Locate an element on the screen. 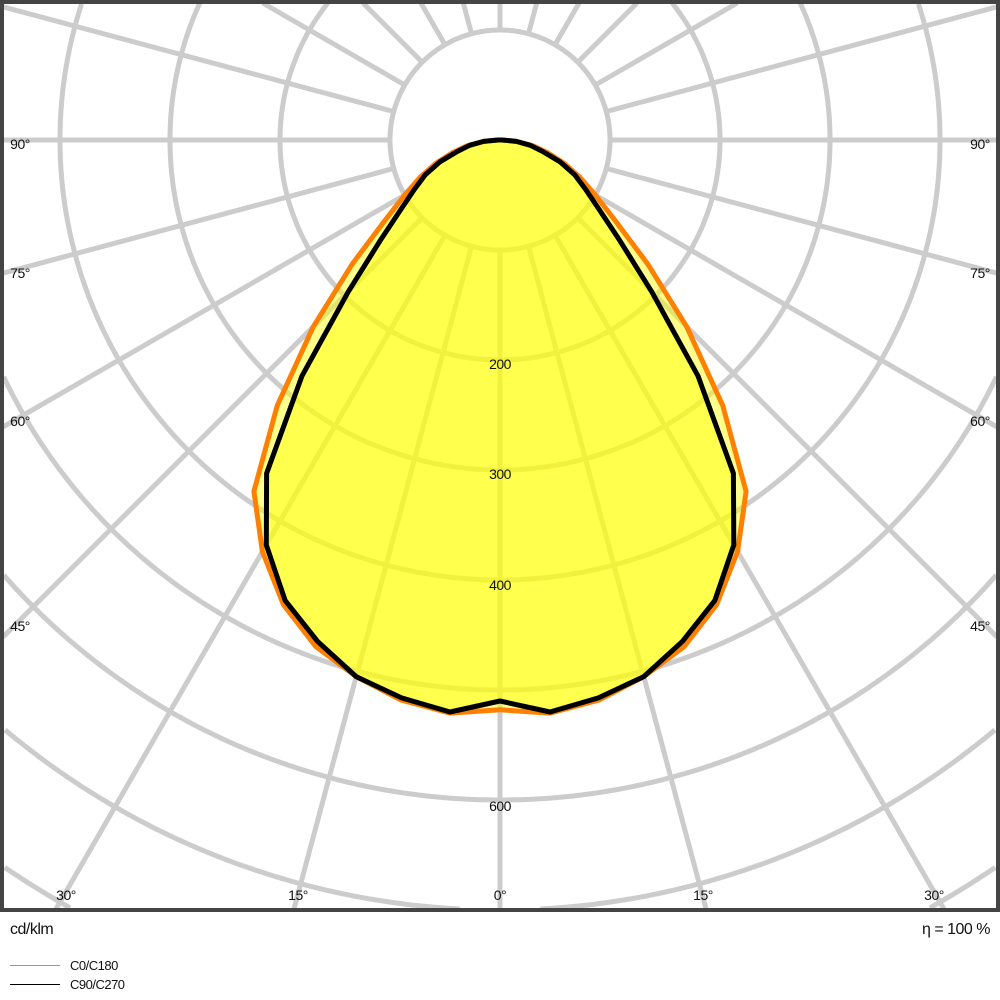 The width and height of the screenshot is (1000, 1000). angle-label-right-60: 60° is located at coordinates (980, 421).